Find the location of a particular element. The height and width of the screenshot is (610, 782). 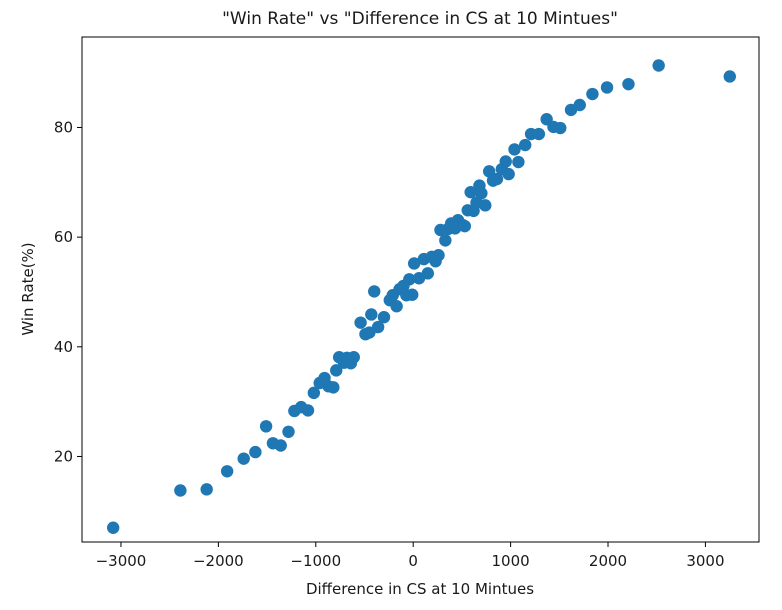

y-tick-label: 20 is located at coordinates (63, 456).